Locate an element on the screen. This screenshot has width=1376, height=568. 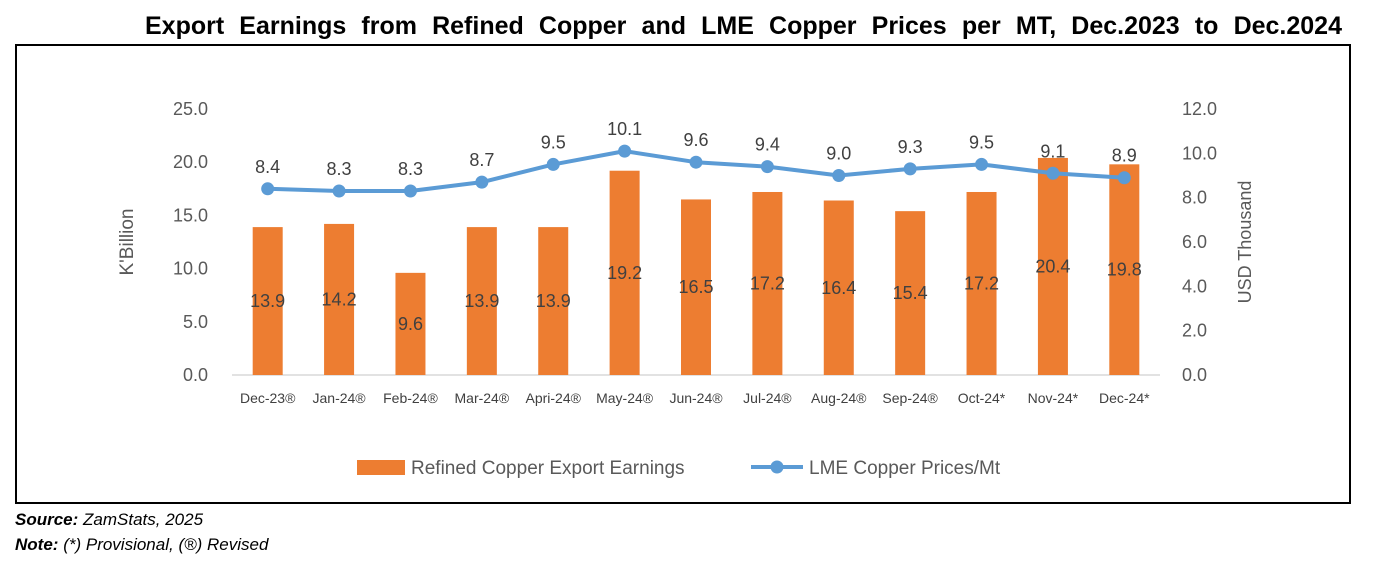
bar-data-label: 15.4 is located at coordinates (910, 293).